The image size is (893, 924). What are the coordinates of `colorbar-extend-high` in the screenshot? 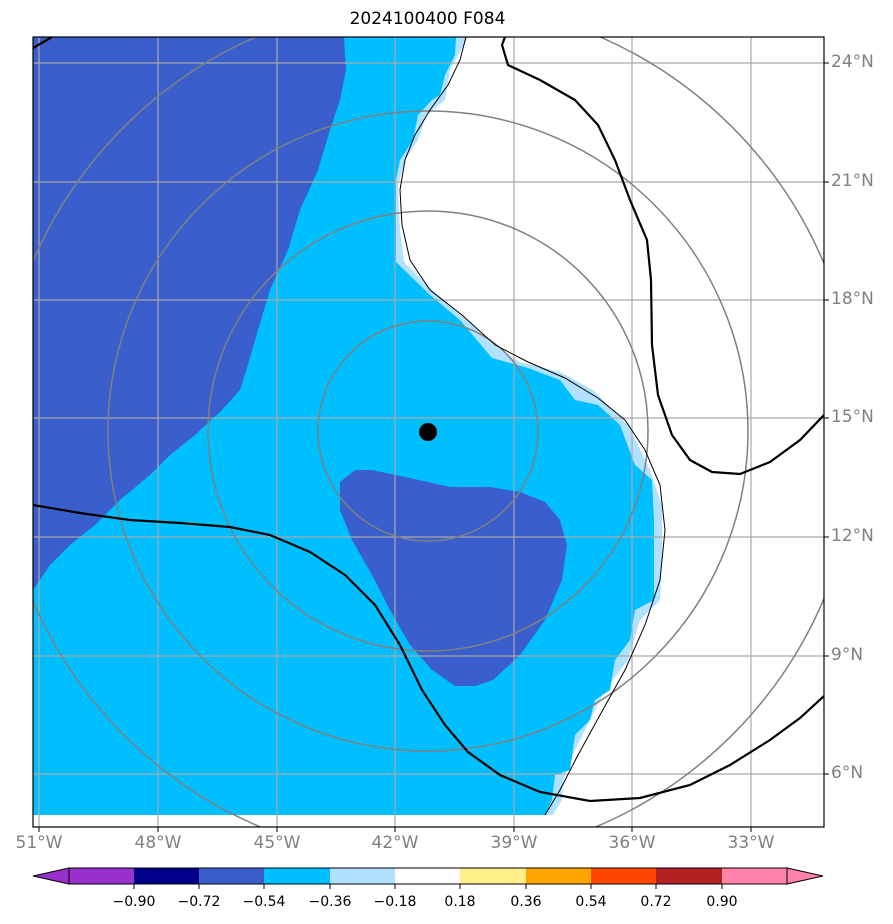 It's located at (805, 876).